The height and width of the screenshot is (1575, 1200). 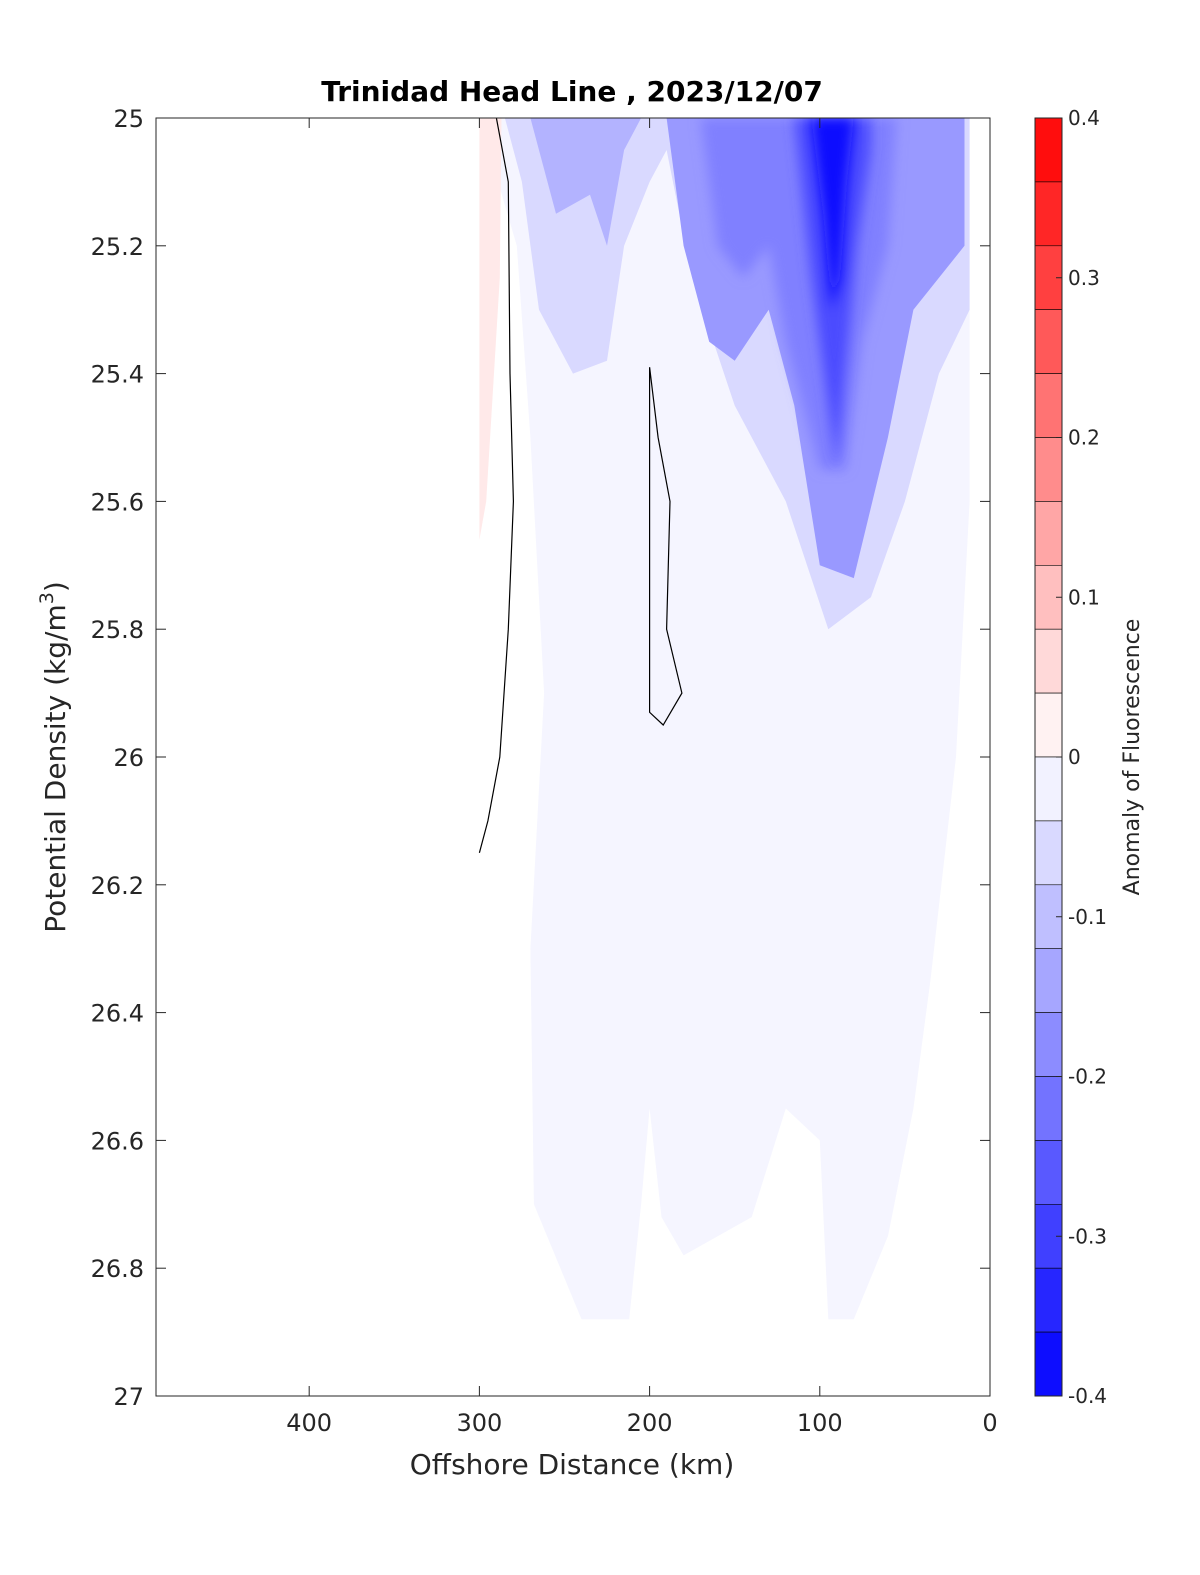 What do you see at coordinates (586, 182) in the screenshot?
I see `anomaly-mid-a` at bounding box center [586, 182].